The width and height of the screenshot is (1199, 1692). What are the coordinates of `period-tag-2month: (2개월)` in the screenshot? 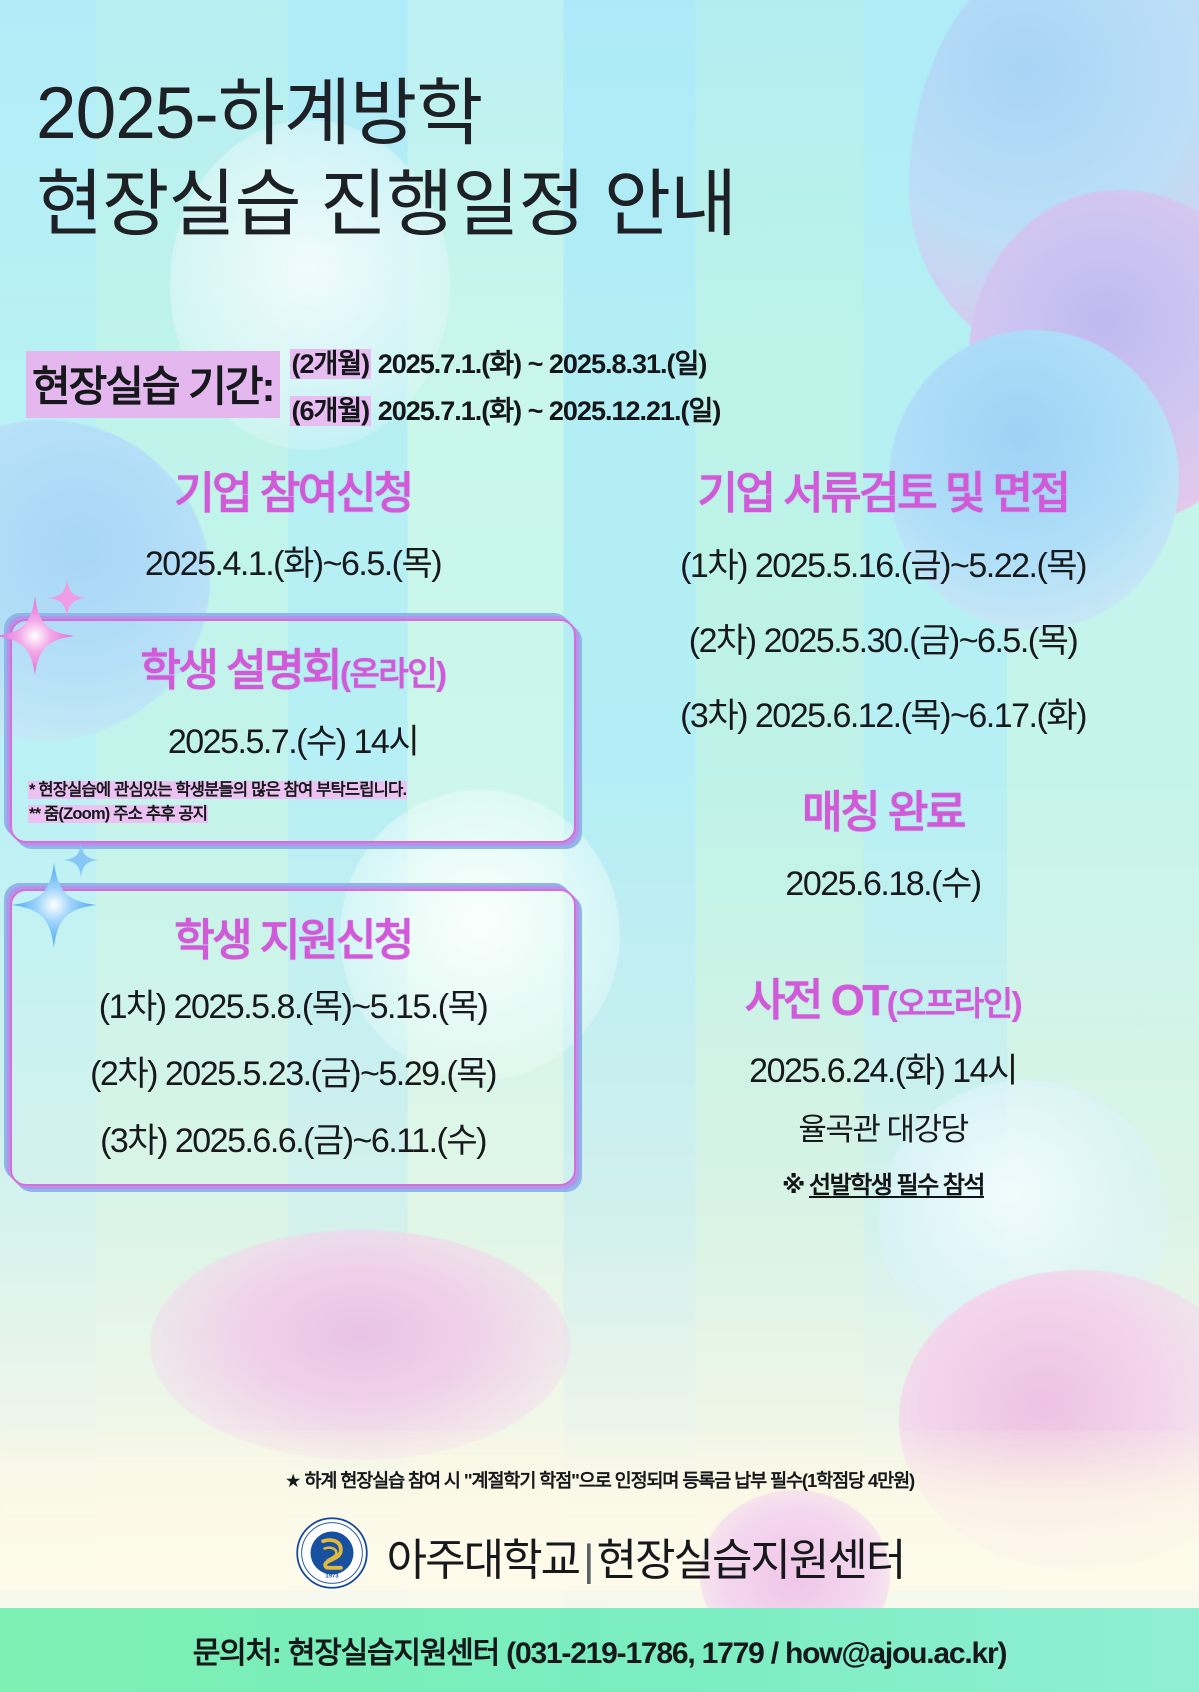 It's located at (330, 364).